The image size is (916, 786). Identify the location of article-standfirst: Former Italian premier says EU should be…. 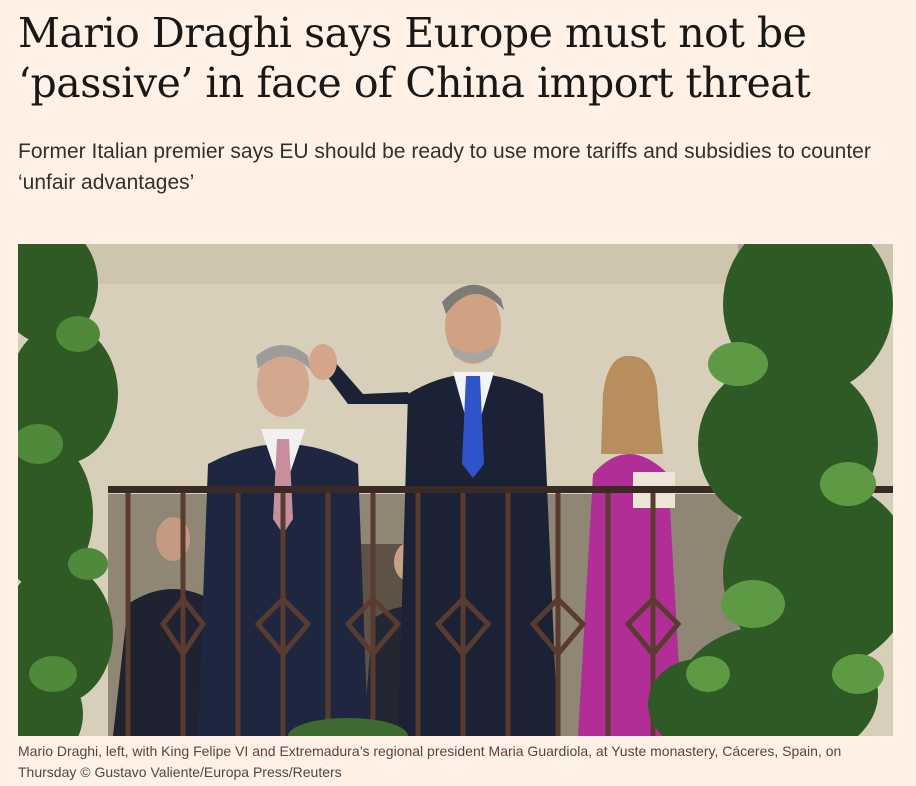
(444, 167).